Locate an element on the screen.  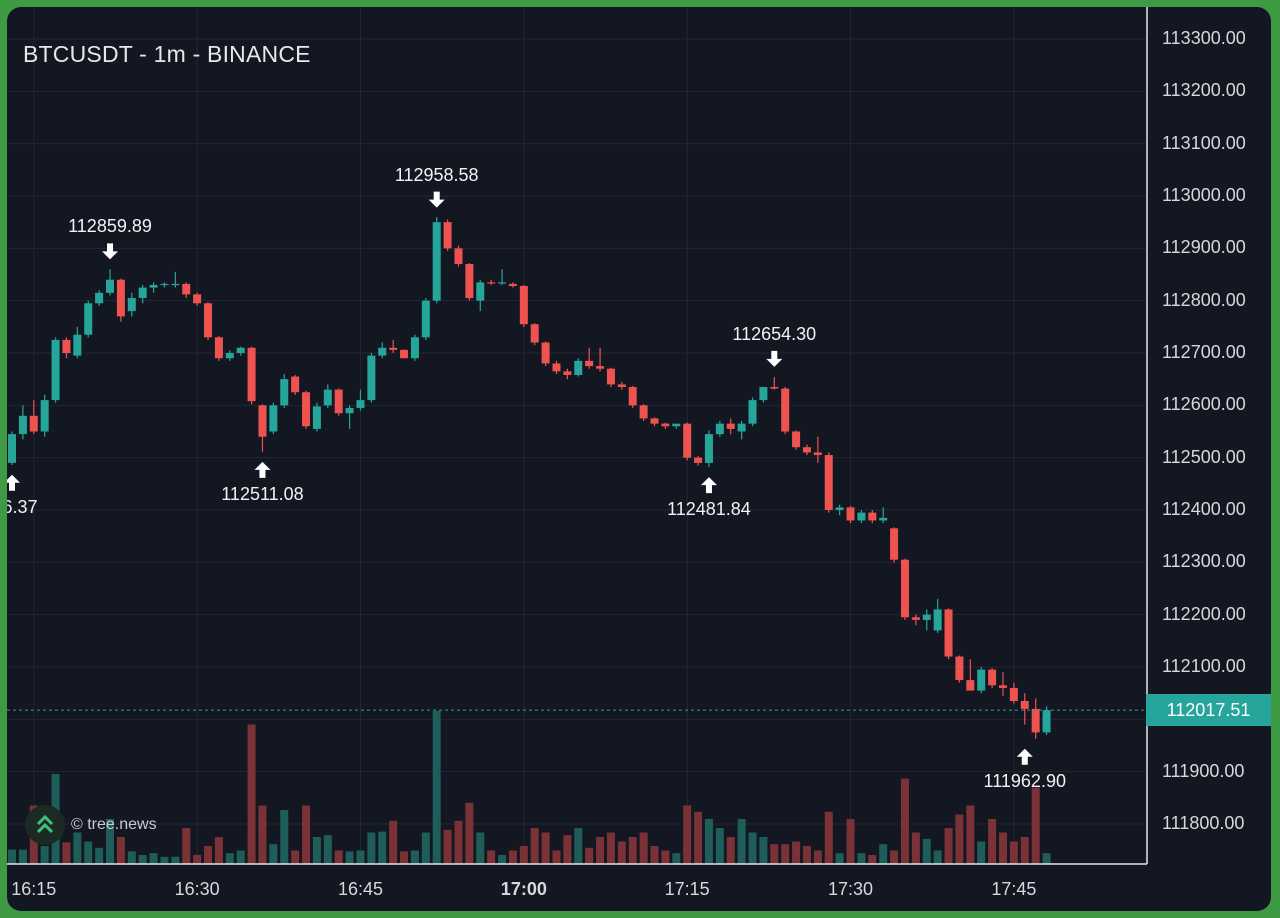
low-price-label: 112481.84 is located at coordinates (709, 509).